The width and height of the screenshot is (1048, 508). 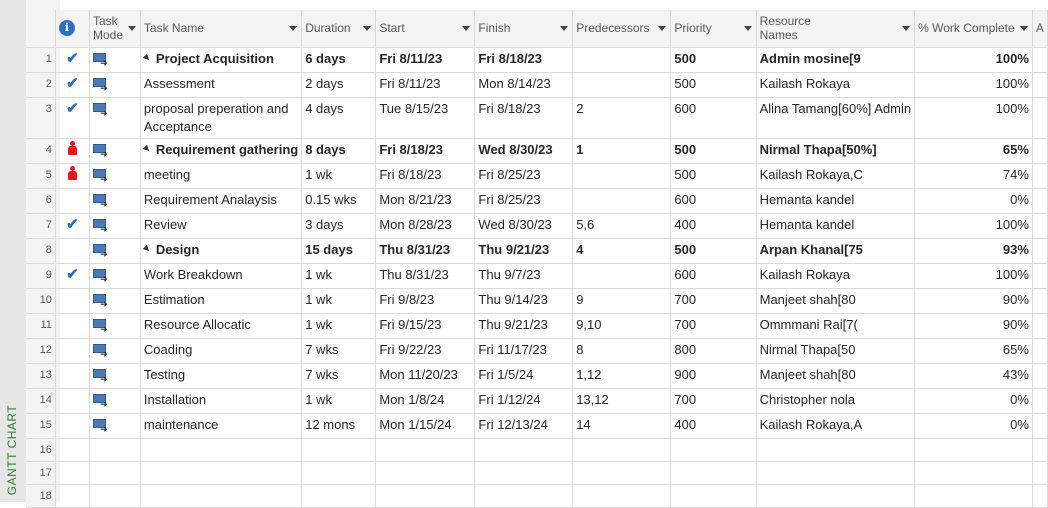 I want to click on predecessors-cell: 9, so click(x=622, y=301).